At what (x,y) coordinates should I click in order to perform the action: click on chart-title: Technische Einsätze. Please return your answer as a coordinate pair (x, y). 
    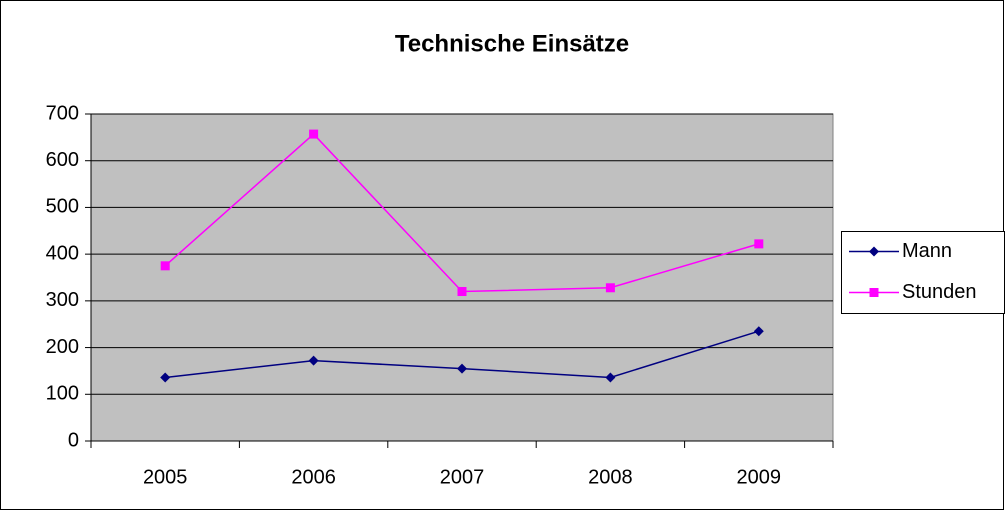
    Looking at the image, I should click on (512, 43).